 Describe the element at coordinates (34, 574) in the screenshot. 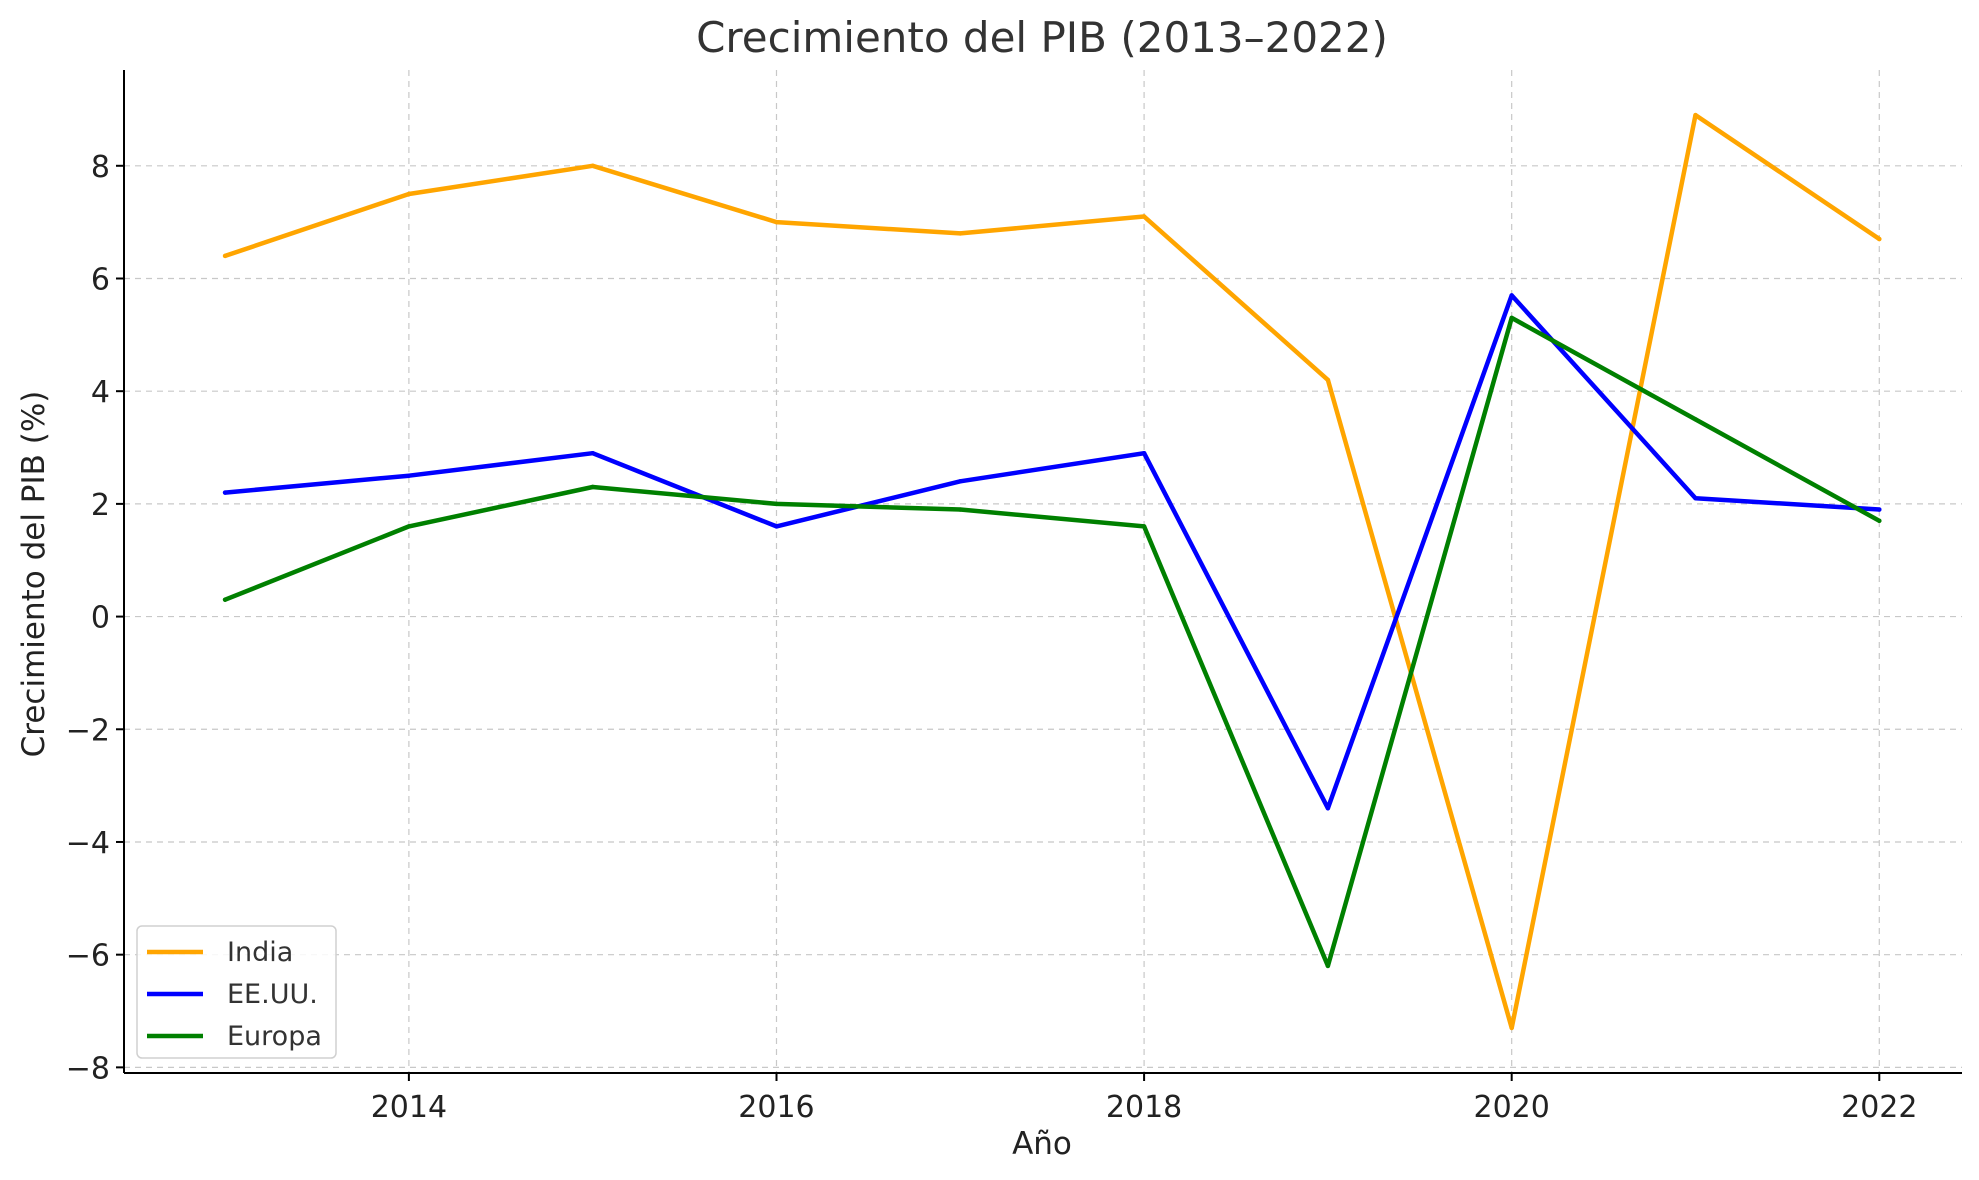

I see `y-axis-label: Crecimiento del PIB (%)` at that location.